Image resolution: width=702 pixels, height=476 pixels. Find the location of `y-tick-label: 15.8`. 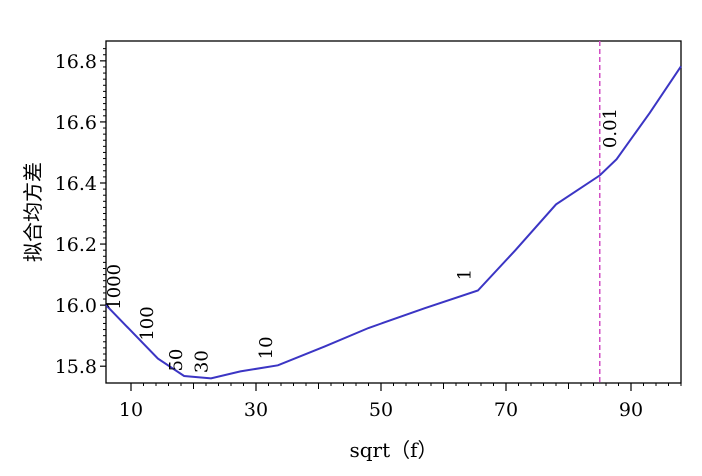

y-tick-label: 15.8 is located at coordinates (76, 367).